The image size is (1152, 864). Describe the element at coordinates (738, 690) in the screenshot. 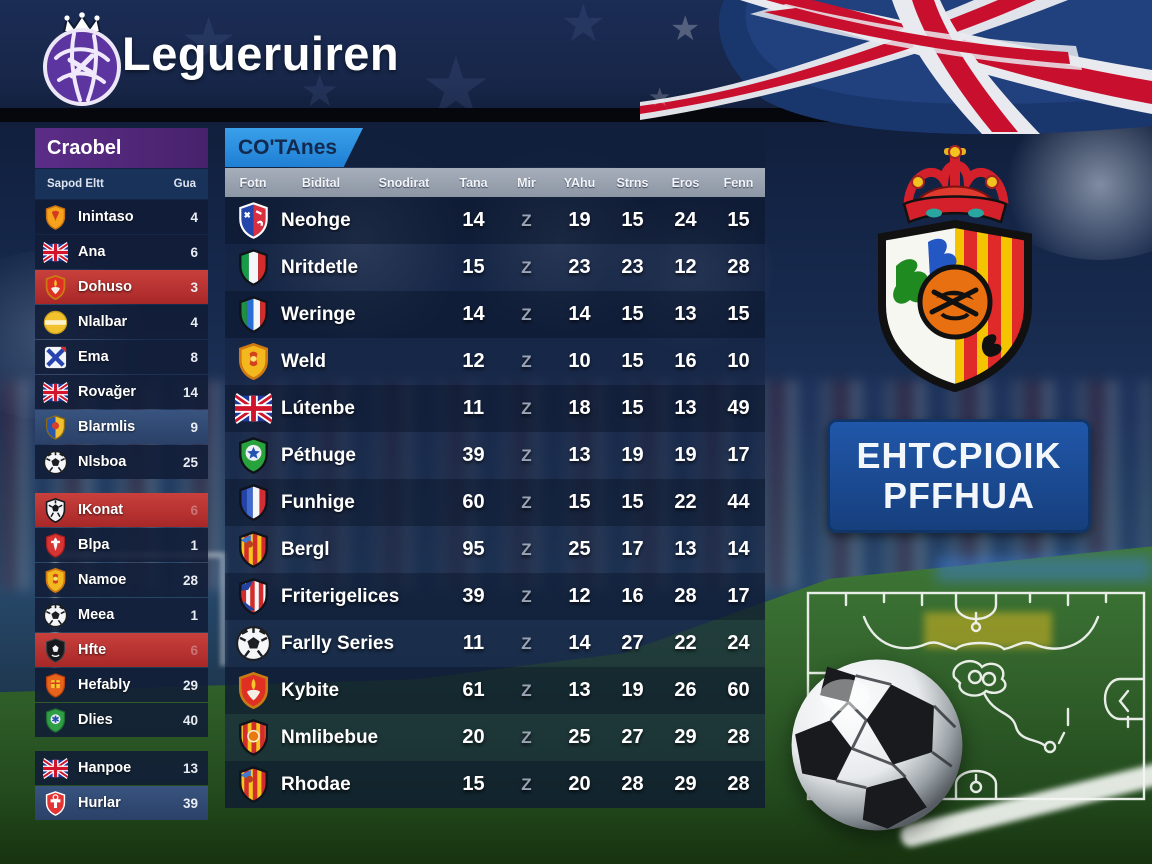

I see `stat-value: 60` at that location.